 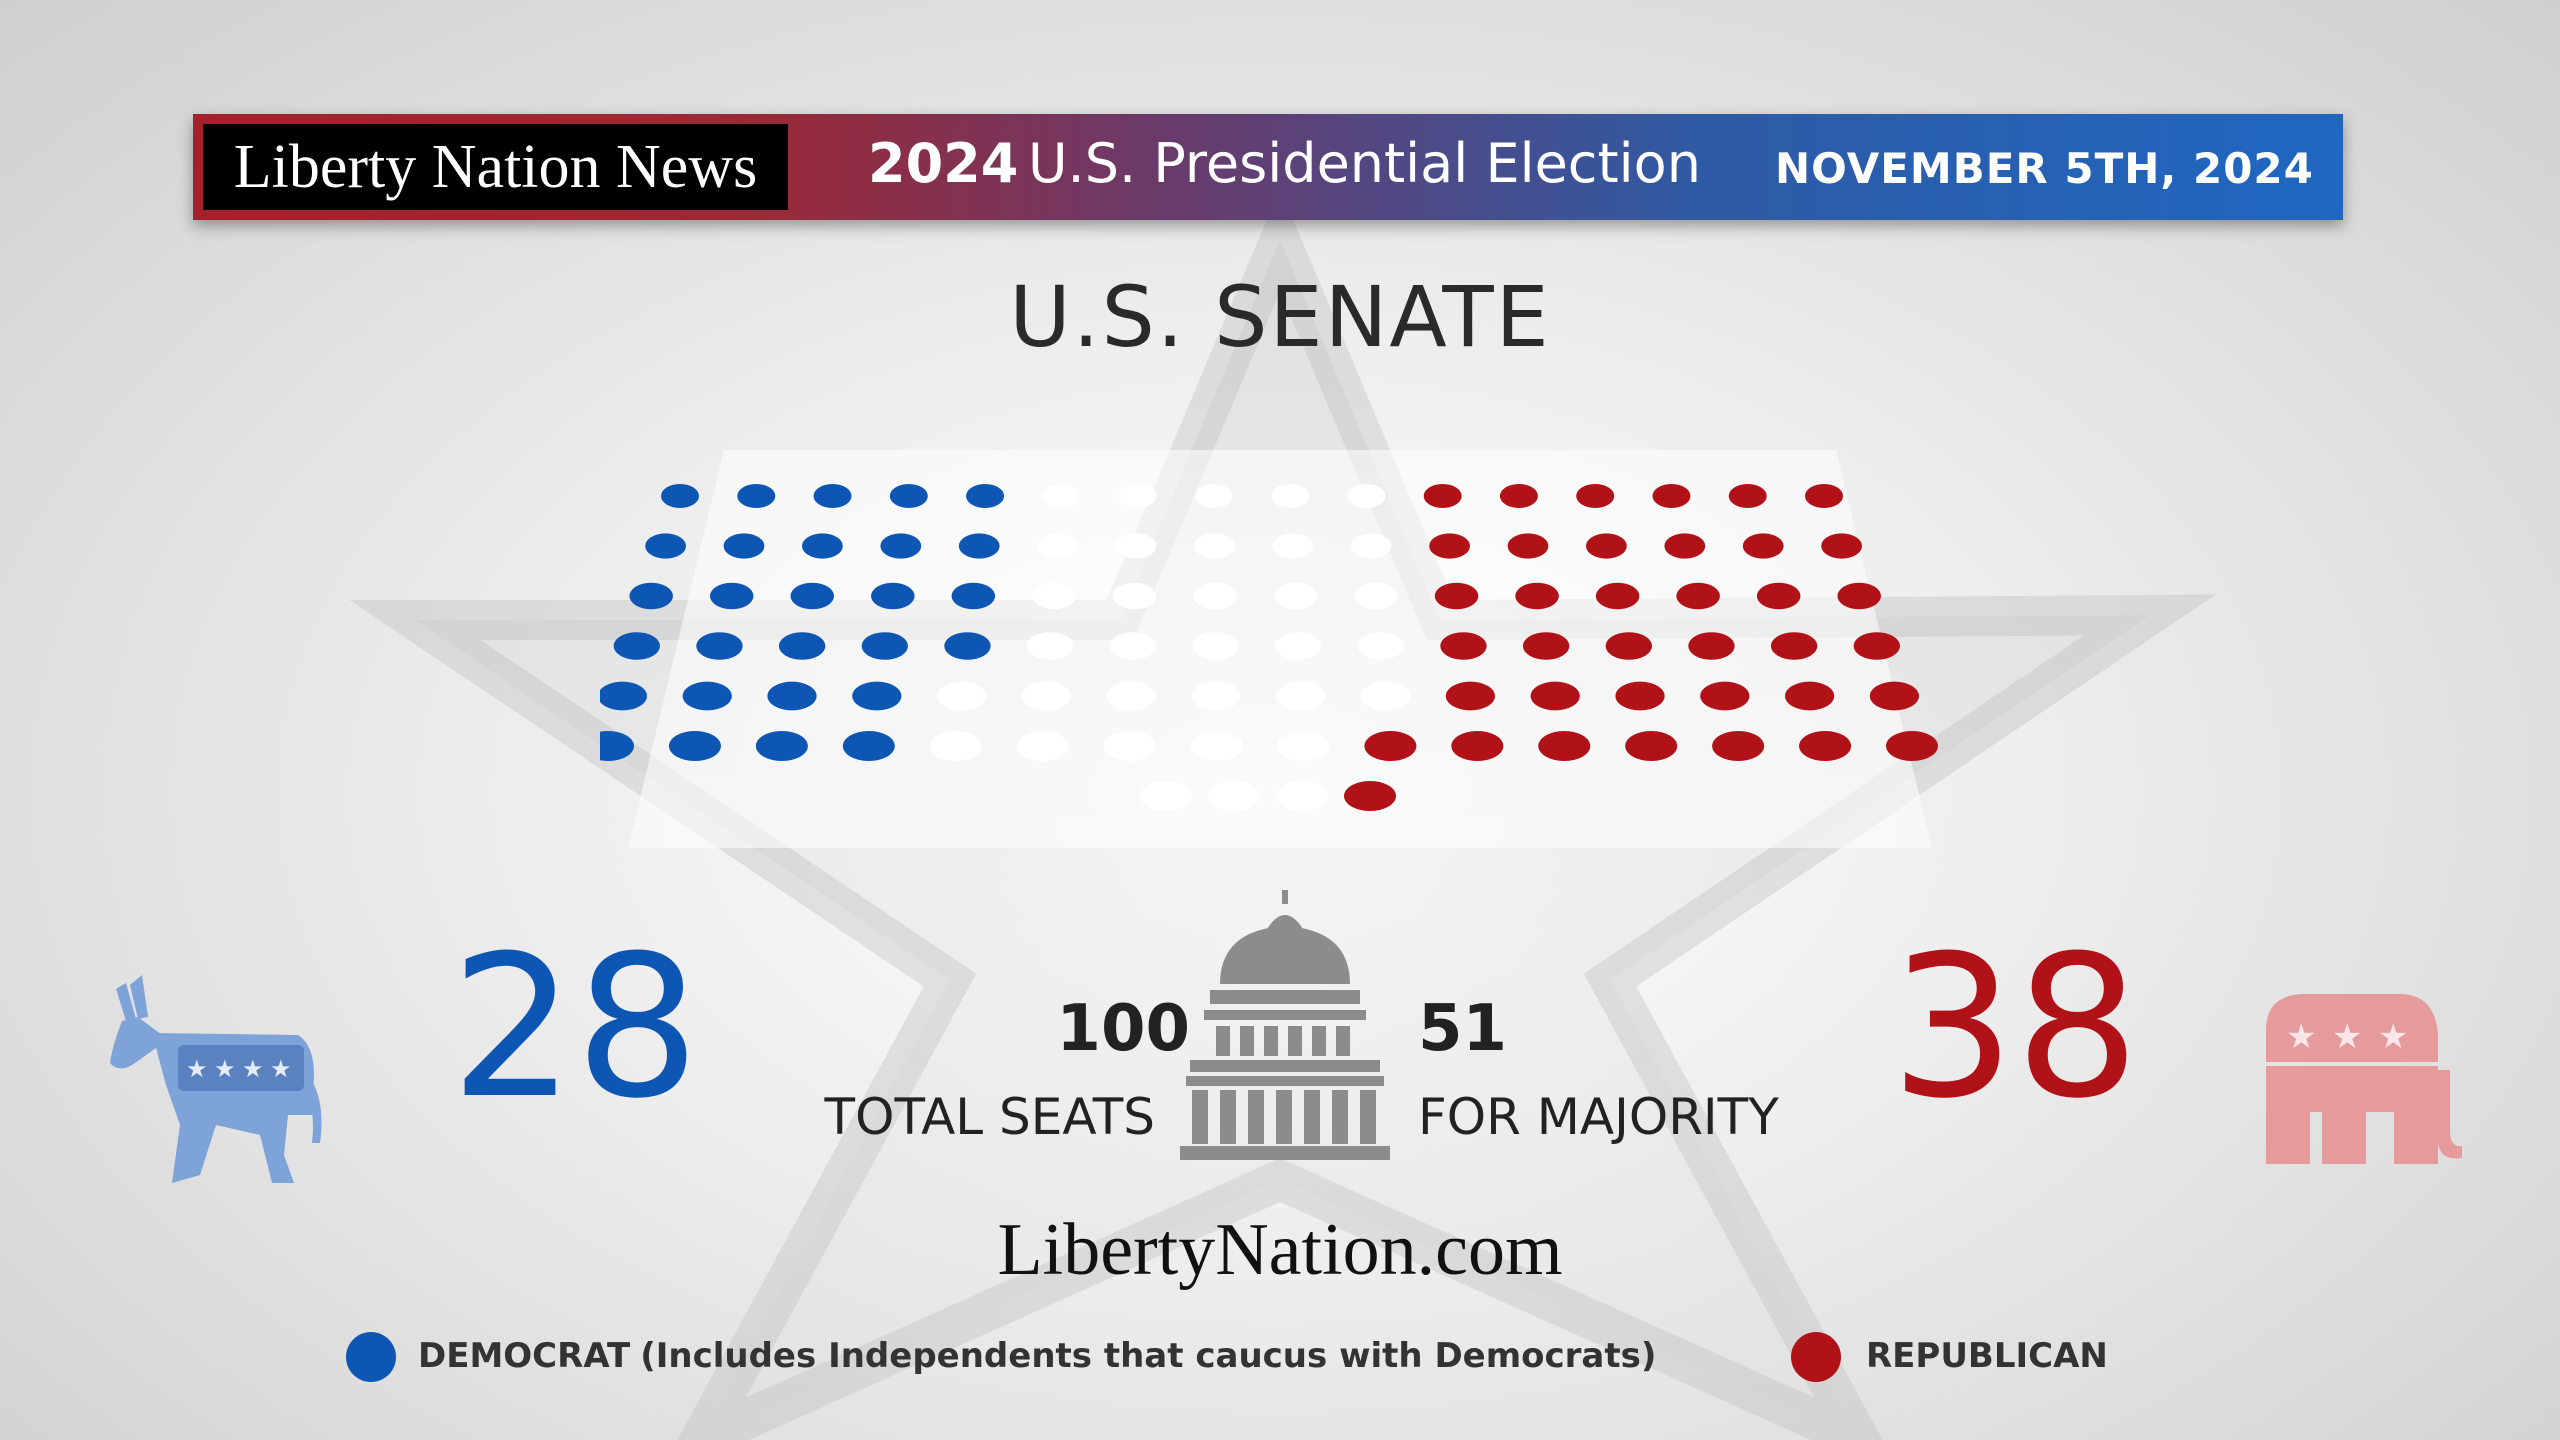 What do you see at coordinates (1987, 1356) in the screenshot?
I see `legend-republican-label: REPUBLICAN` at bounding box center [1987, 1356].